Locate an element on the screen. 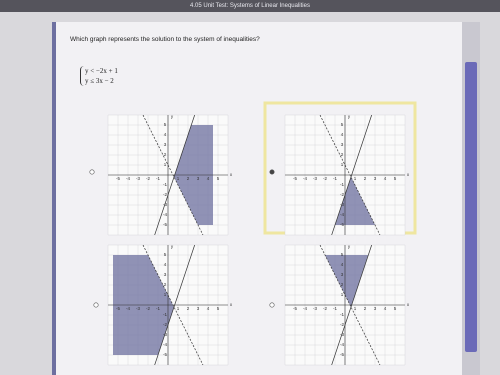 The image size is (500, 375). scrollbar is located at coordinates (471, 198).